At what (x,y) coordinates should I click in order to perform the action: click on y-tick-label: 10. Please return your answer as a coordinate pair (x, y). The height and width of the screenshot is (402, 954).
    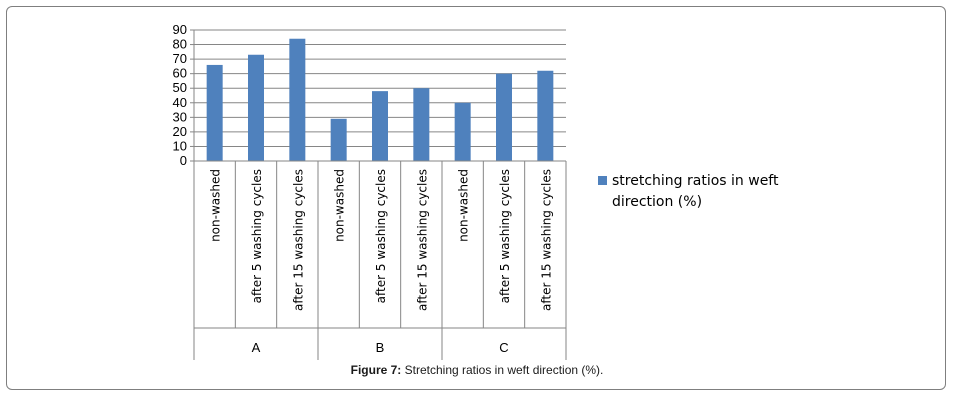
    Looking at the image, I should click on (180, 145).